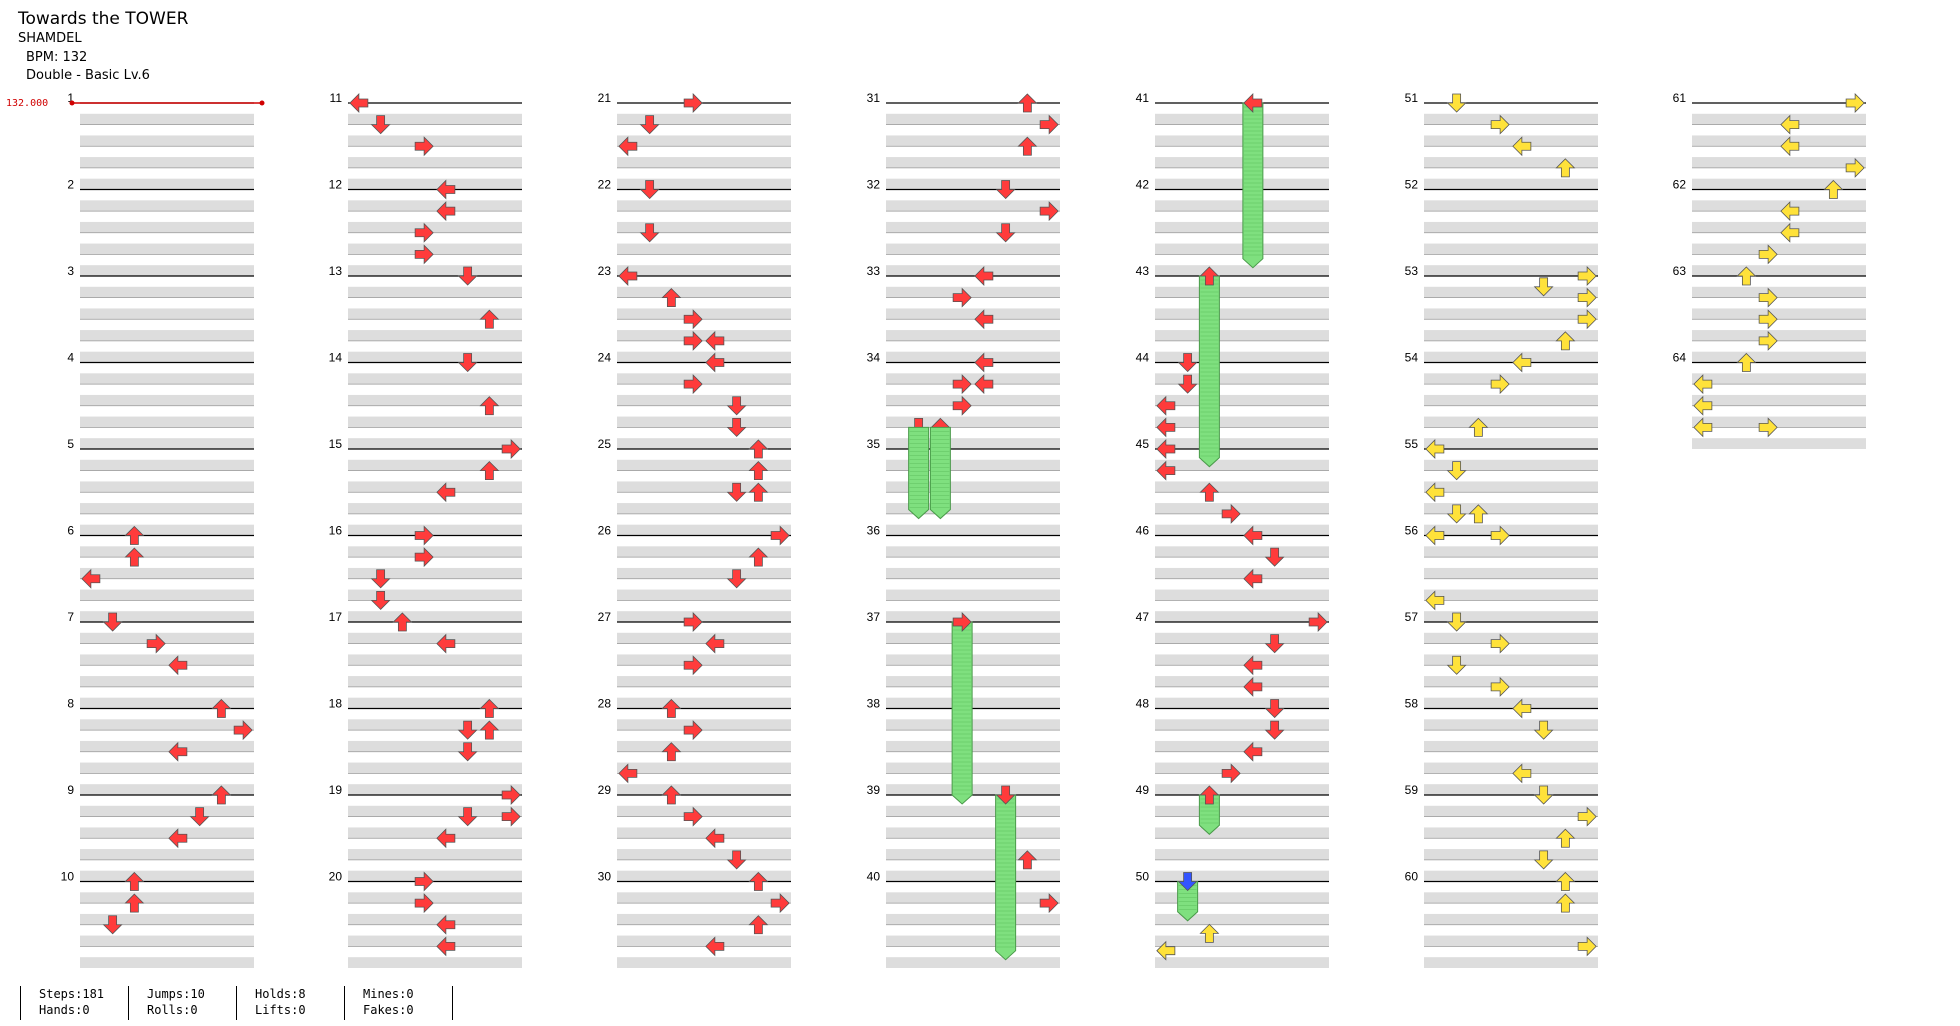  I want to click on bpm-line-start, so click(72, 103).